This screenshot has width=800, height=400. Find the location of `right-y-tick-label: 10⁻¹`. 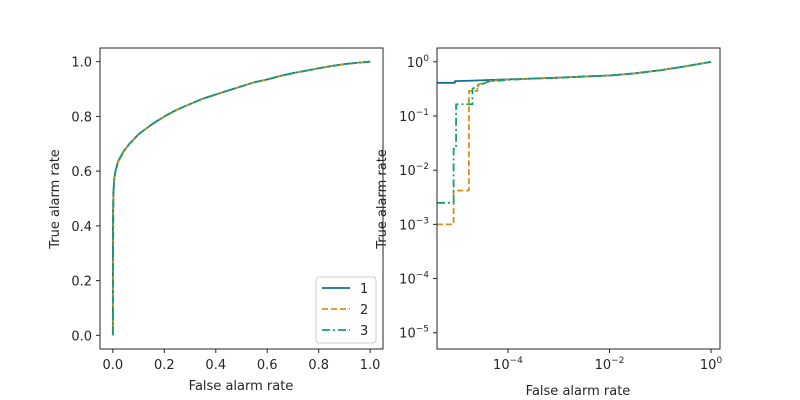

right-y-tick-label: 10⁻¹ is located at coordinates (414, 116).